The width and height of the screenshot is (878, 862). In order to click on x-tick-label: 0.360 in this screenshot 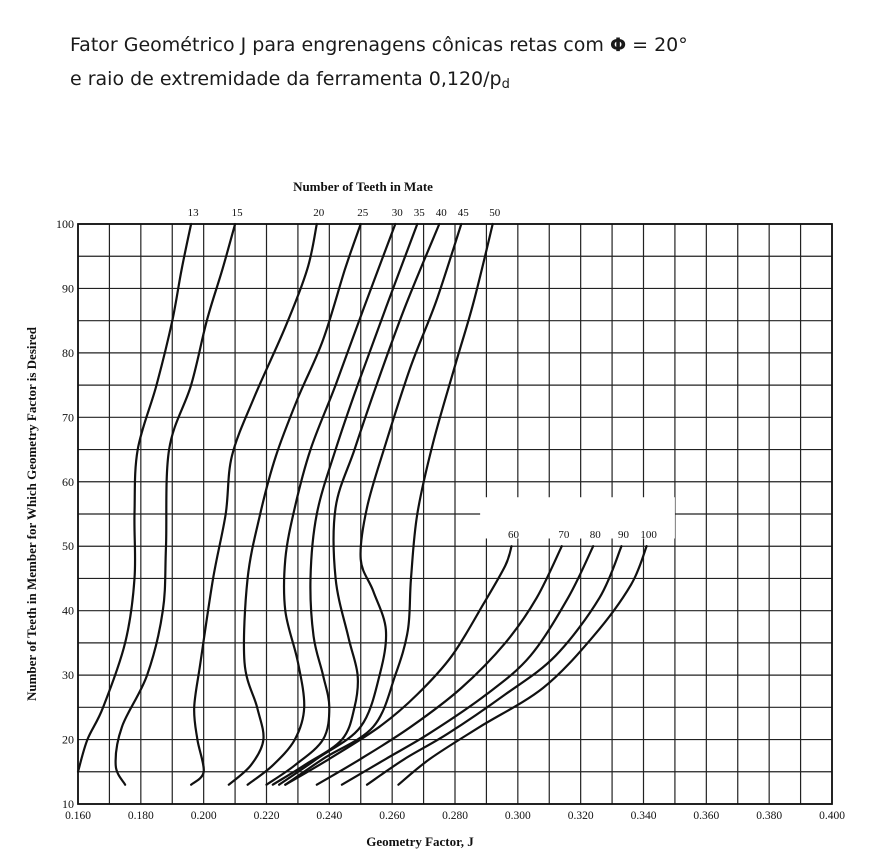, I will do `click(706, 816)`.